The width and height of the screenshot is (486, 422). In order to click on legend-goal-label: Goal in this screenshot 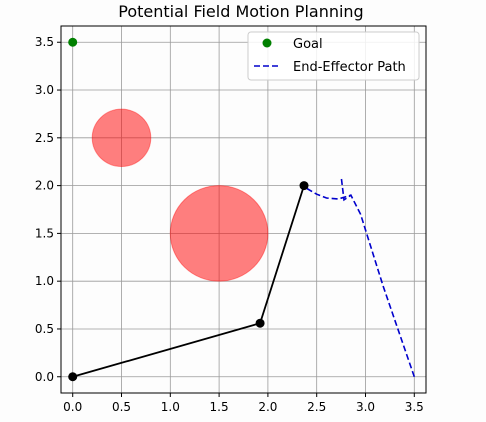, I will do `click(308, 44)`.